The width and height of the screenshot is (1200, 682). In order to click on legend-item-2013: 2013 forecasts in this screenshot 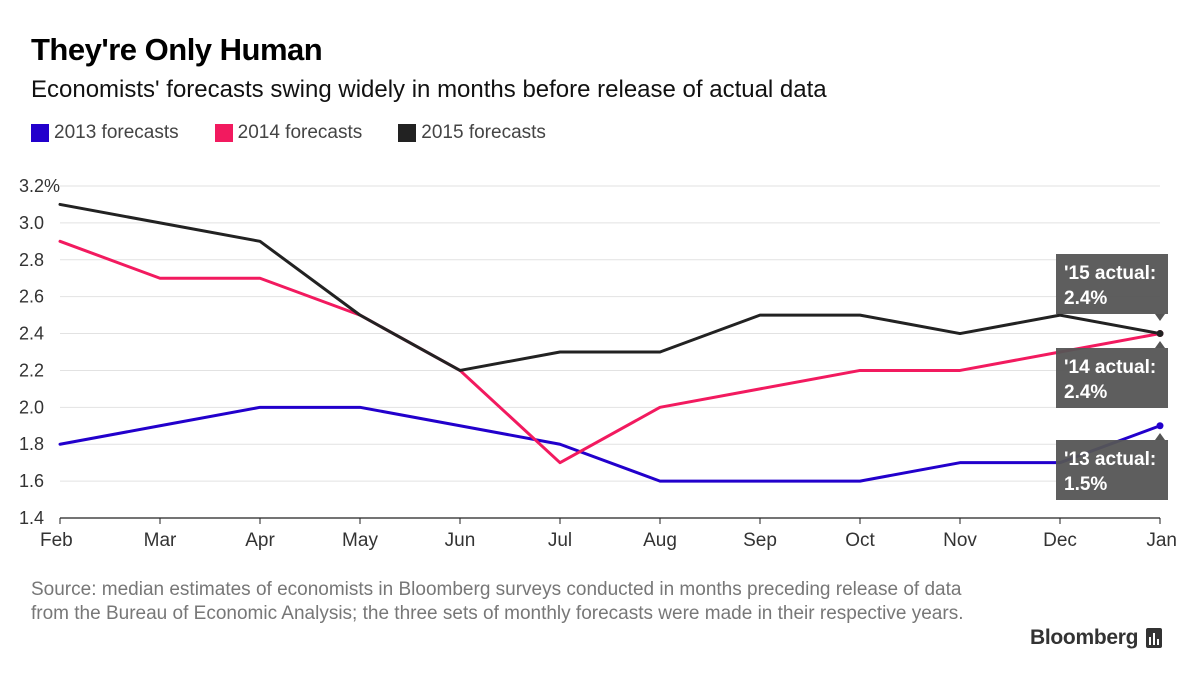, I will do `click(105, 133)`.